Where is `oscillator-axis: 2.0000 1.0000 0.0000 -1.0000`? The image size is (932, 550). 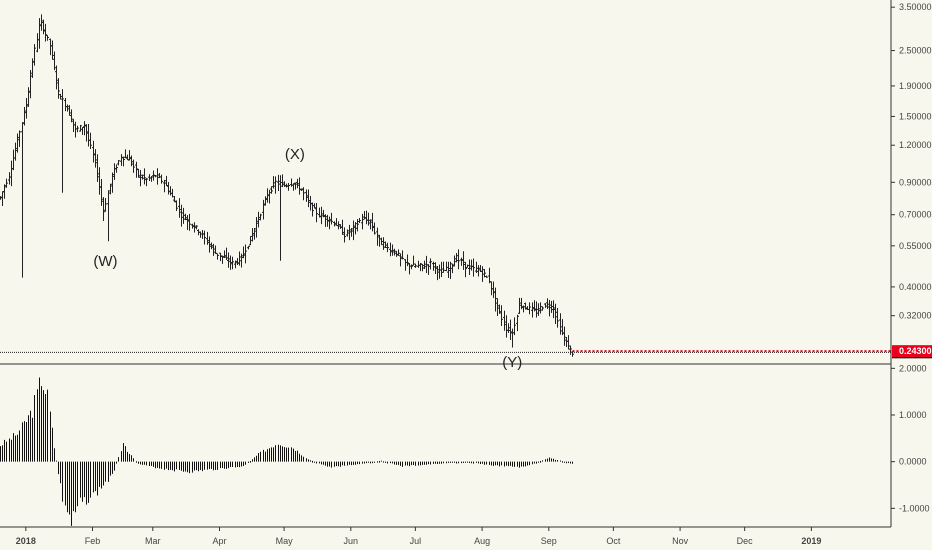 oscillator-axis: 2.0000 1.0000 0.0000 -1.0000 is located at coordinates (910, 438).